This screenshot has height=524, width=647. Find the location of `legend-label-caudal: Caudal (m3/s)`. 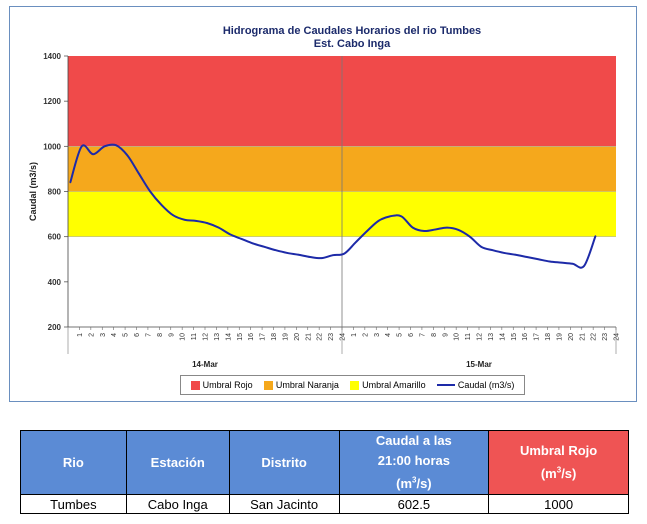

legend-label-caudal: Caudal (m3/s) is located at coordinates (486, 385).